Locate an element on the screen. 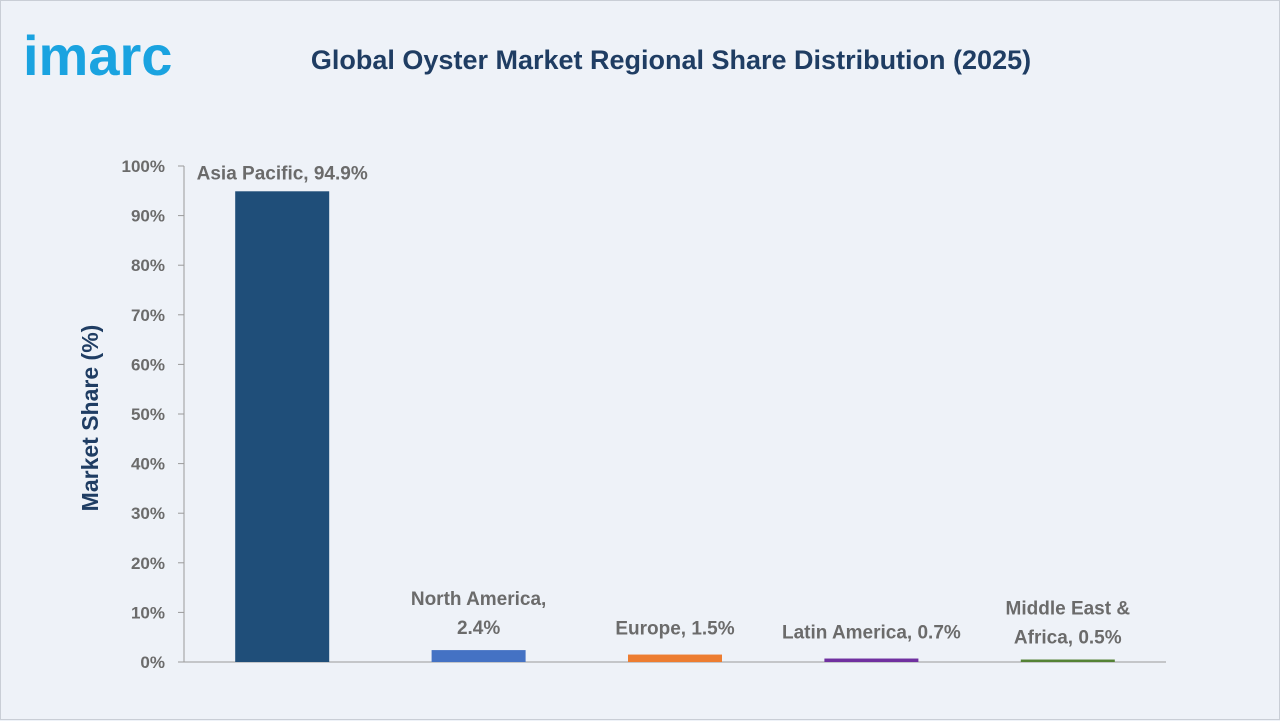 This screenshot has height=721, width=1280. y-axis-title: Market Share (%) is located at coordinates (90, 418).